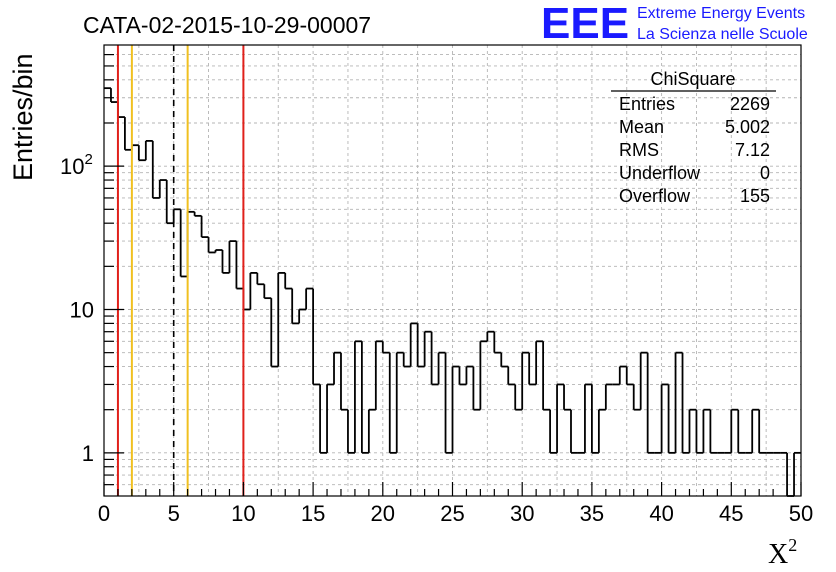 This screenshot has width=836, height=572. Describe the element at coordinates (585, 24) in the screenshot. I see `logo-mark: EEE` at that location.